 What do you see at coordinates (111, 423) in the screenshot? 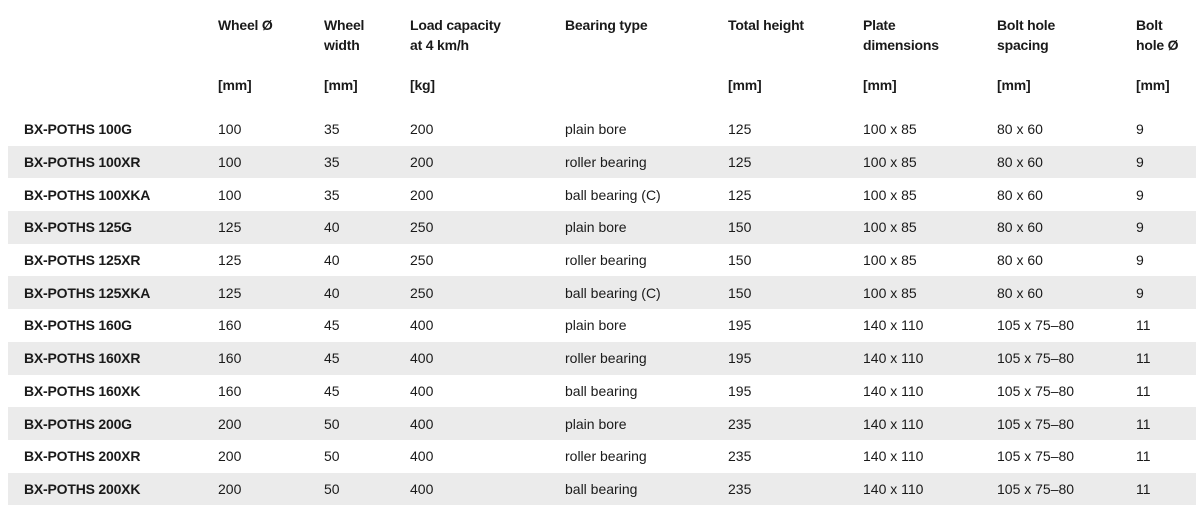
I see `cell-model: BX-POTHS 200G` at bounding box center [111, 423].